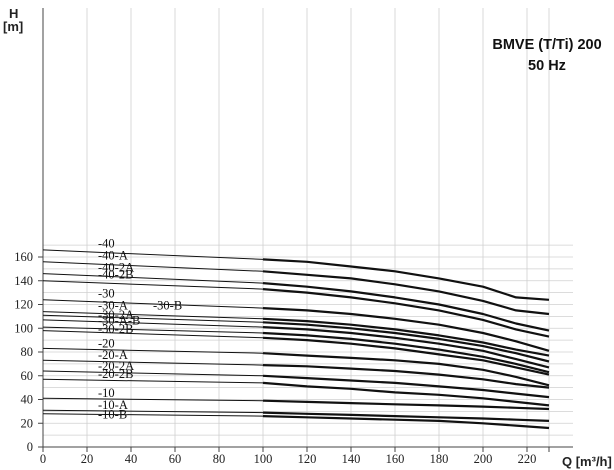  I want to click on curve-label: -20-2B, so click(115, 374).